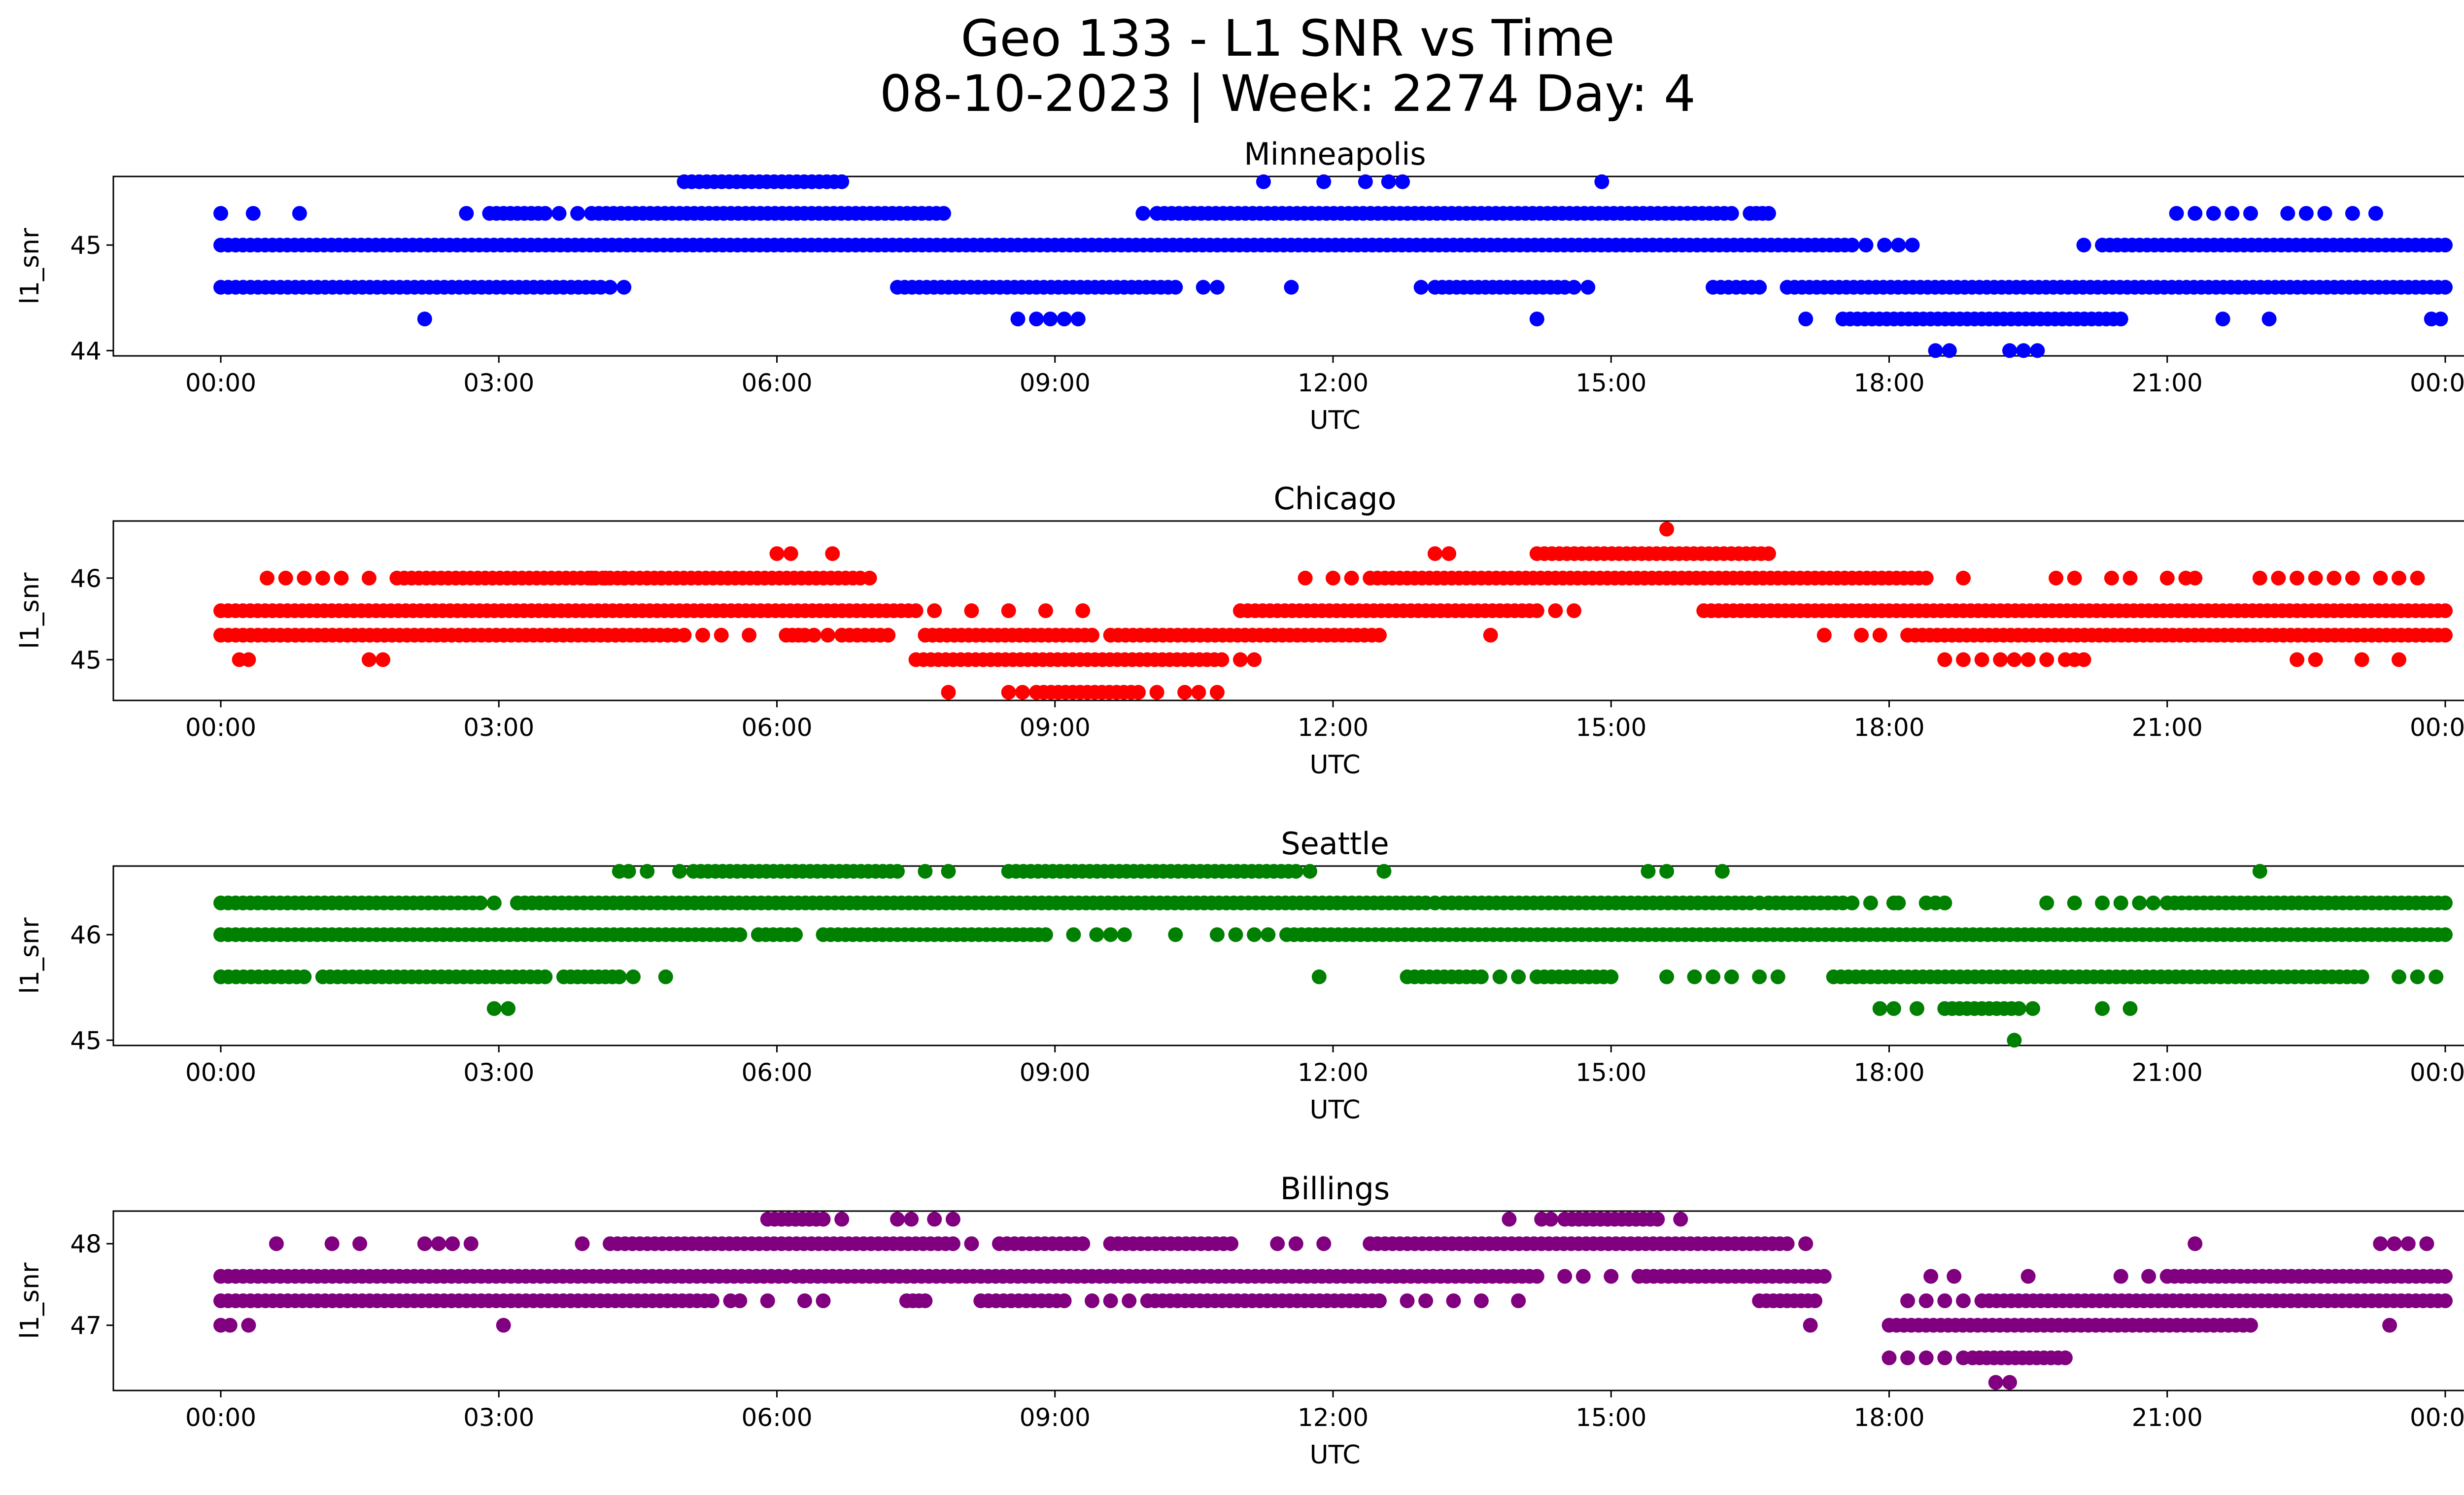 The width and height of the screenshot is (2464, 1495). Describe the element at coordinates (86, 1244) in the screenshot. I see `y-tick-label: 48` at that location.